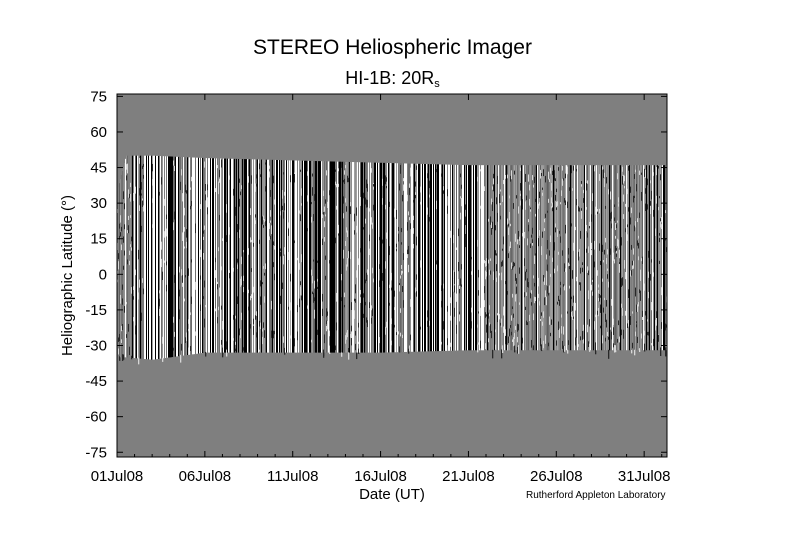 This screenshot has height=538, width=785. What do you see at coordinates (98, 239) in the screenshot?
I see `y-tick-label: 15` at bounding box center [98, 239].